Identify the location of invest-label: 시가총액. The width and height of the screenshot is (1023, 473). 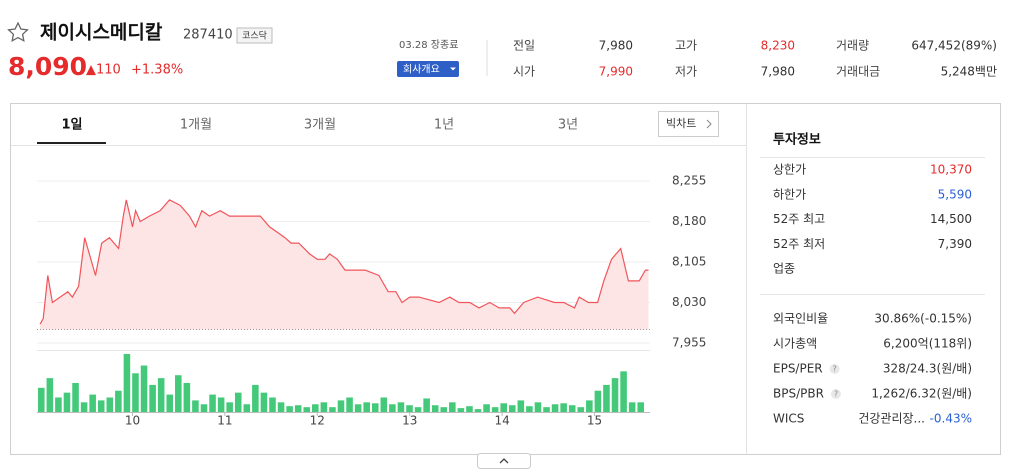
(795, 344).